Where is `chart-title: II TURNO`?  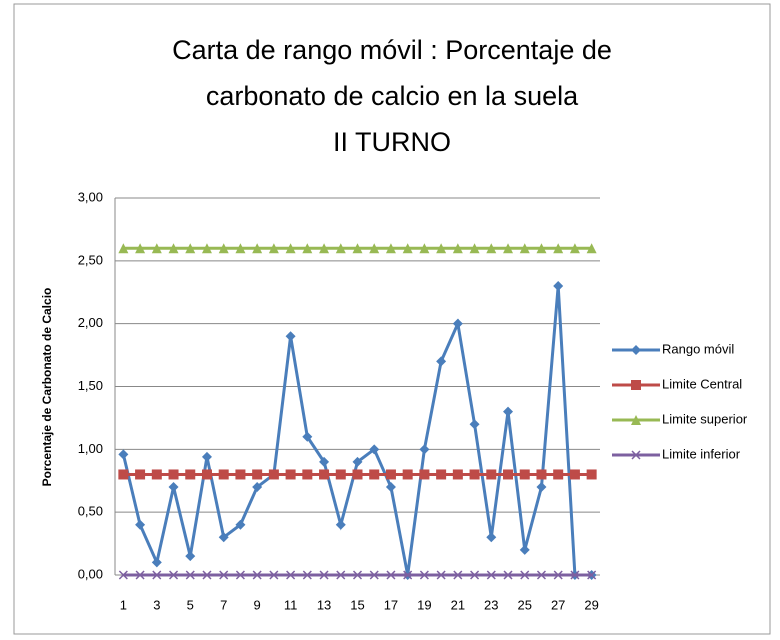
chart-title: II TURNO is located at coordinates (392, 142).